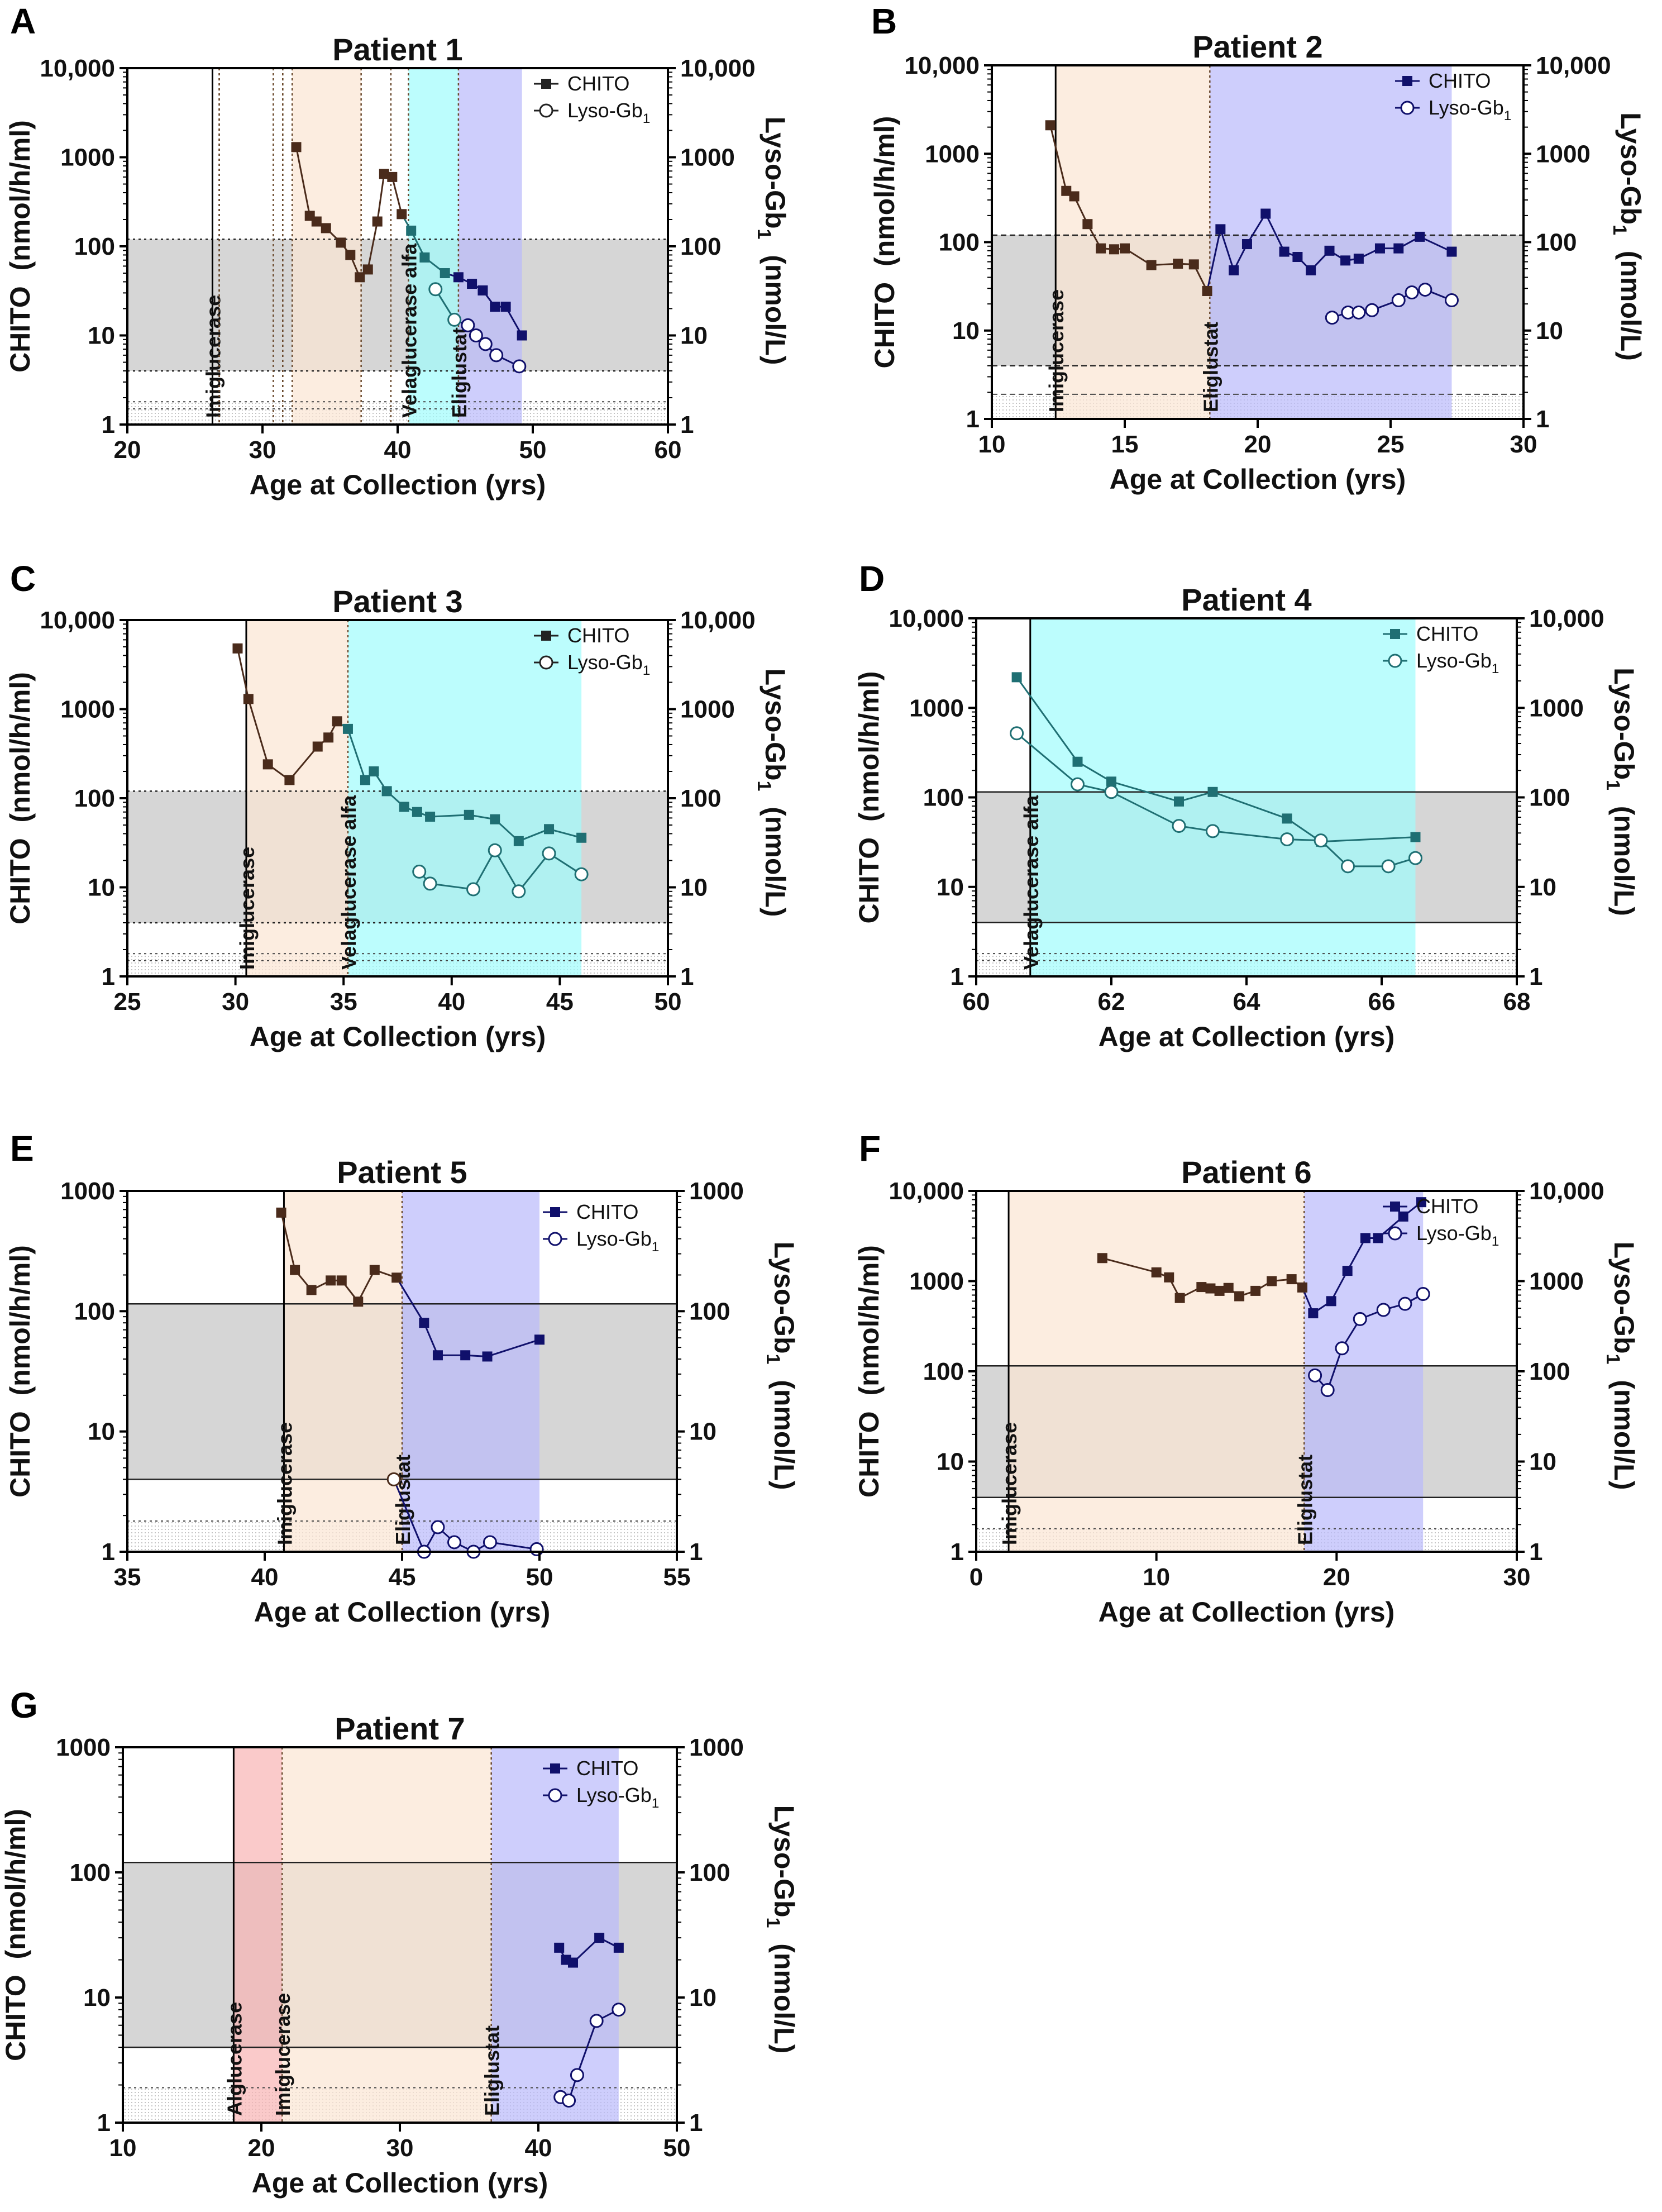  Describe the element at coordinates (1612, 1360) in the screenshot. I see `y2-axis-label-subscript: 1` at that location.